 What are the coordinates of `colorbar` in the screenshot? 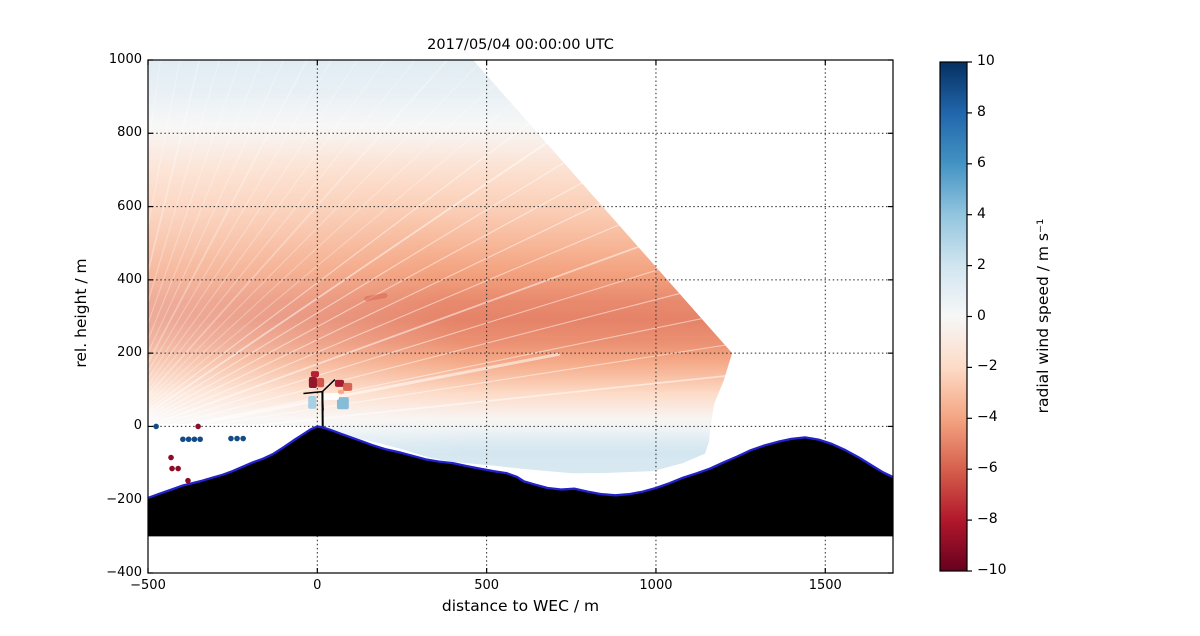 It's located at (955, 316).